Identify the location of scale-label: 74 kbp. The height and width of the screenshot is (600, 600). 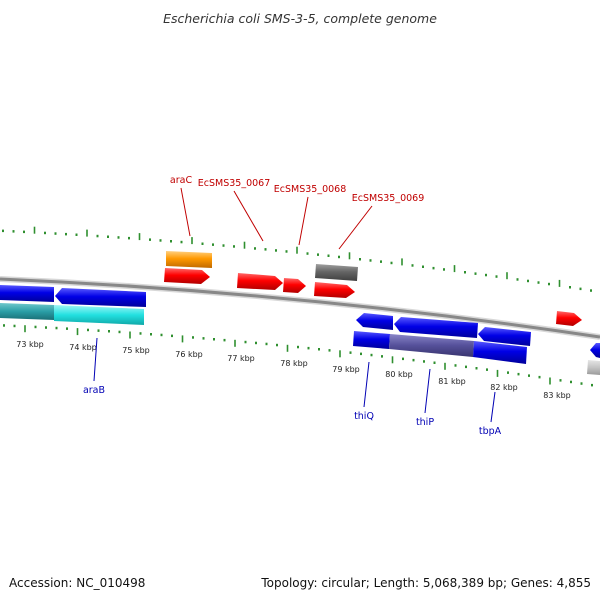
(83, 347).